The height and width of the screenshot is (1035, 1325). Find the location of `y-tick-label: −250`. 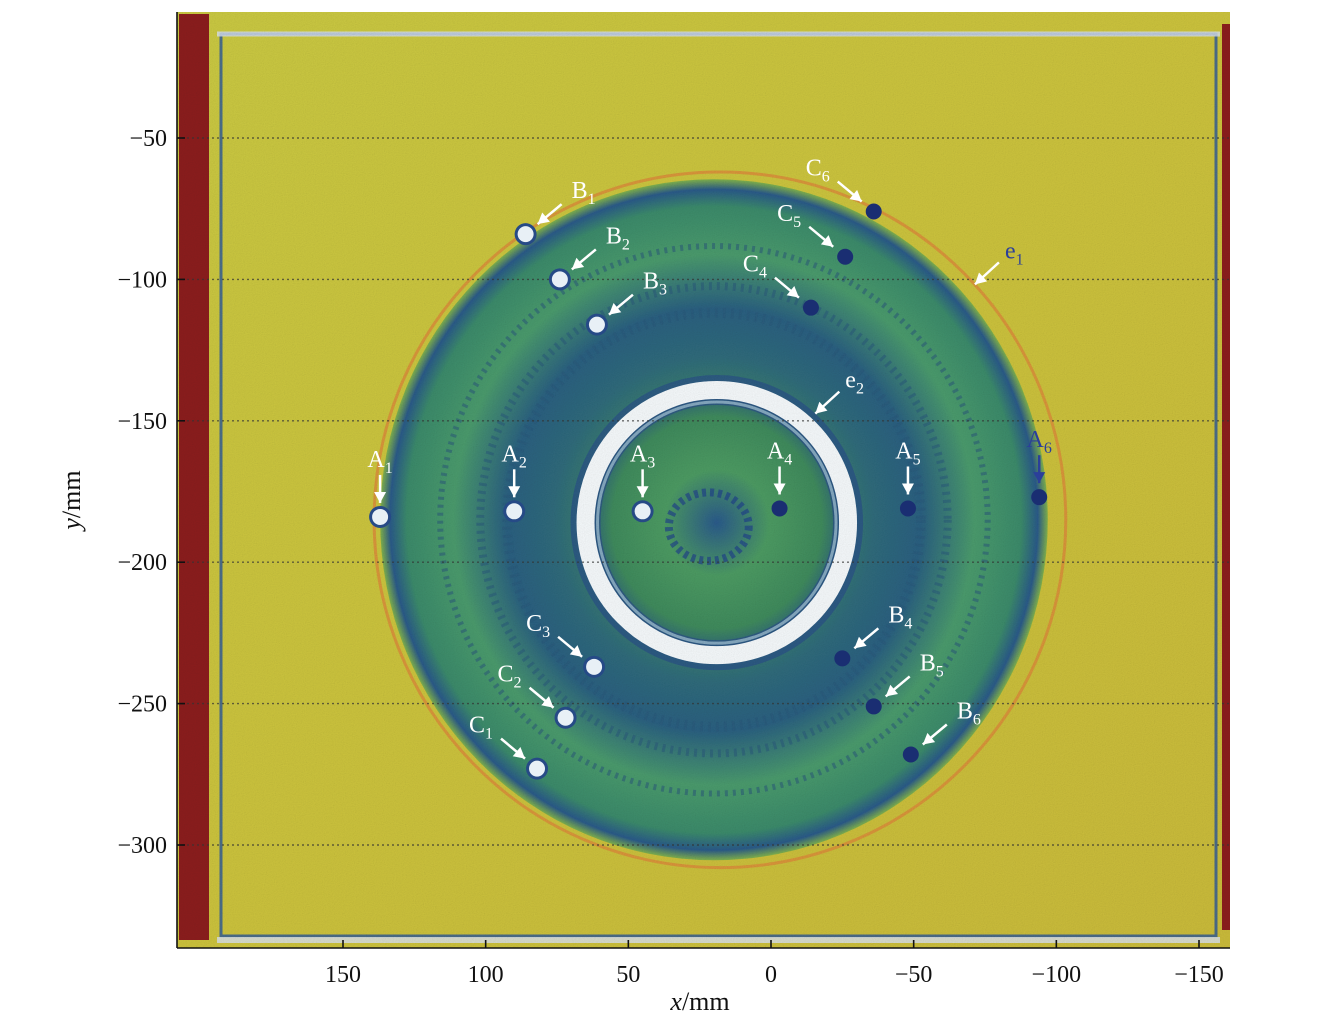

y-tick-label: −250 is located at coordinates (142, 705).